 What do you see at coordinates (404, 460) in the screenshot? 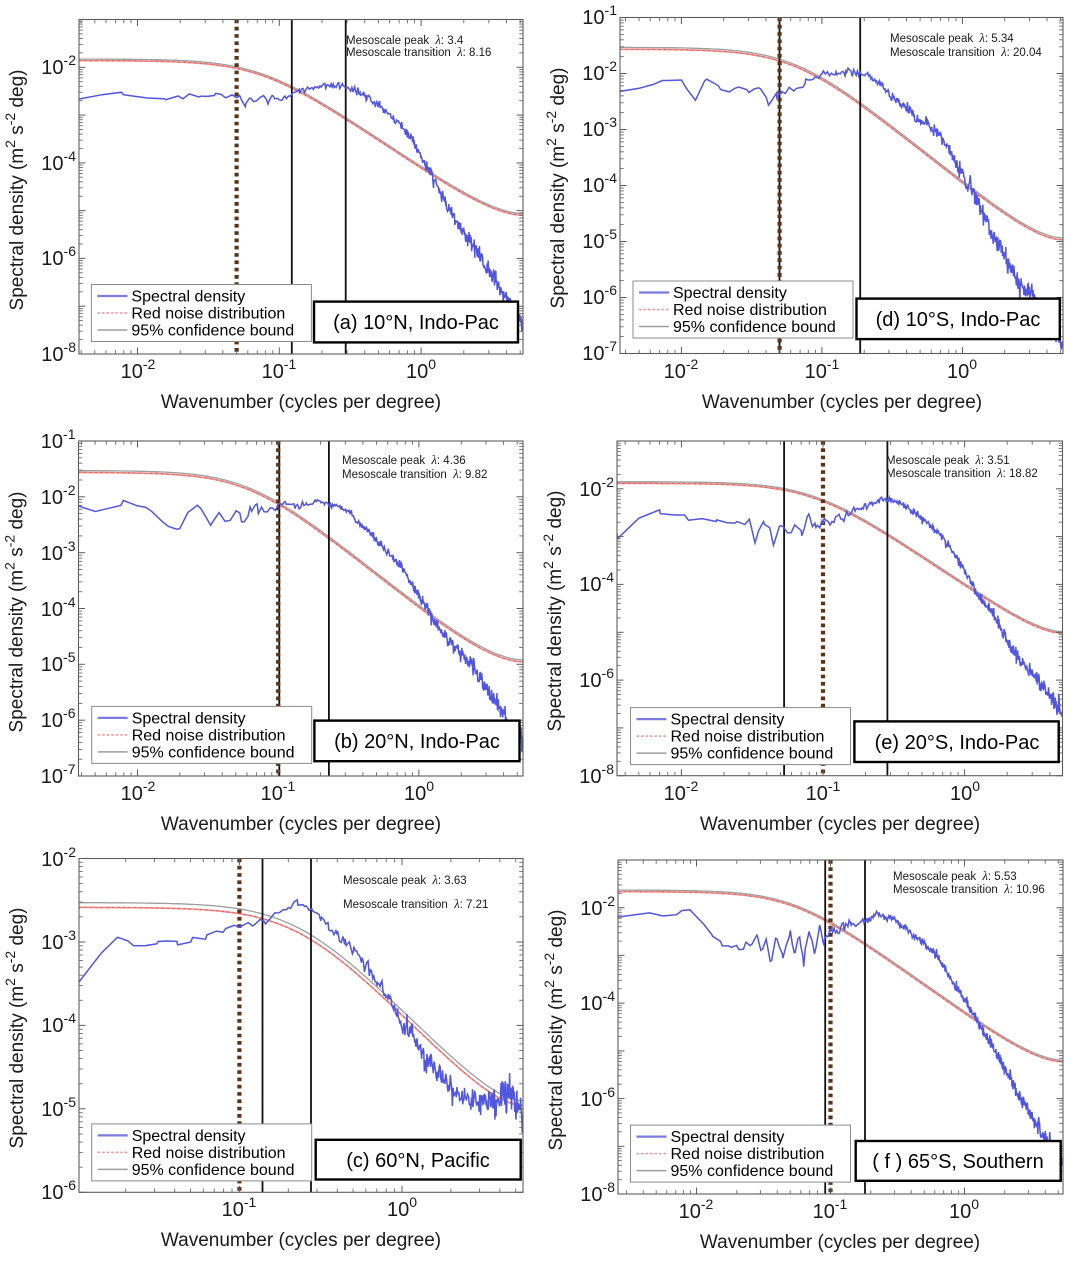
I see `svg-text: Mesoscale peak λ: 4.36` at bounding box center [404, 460].